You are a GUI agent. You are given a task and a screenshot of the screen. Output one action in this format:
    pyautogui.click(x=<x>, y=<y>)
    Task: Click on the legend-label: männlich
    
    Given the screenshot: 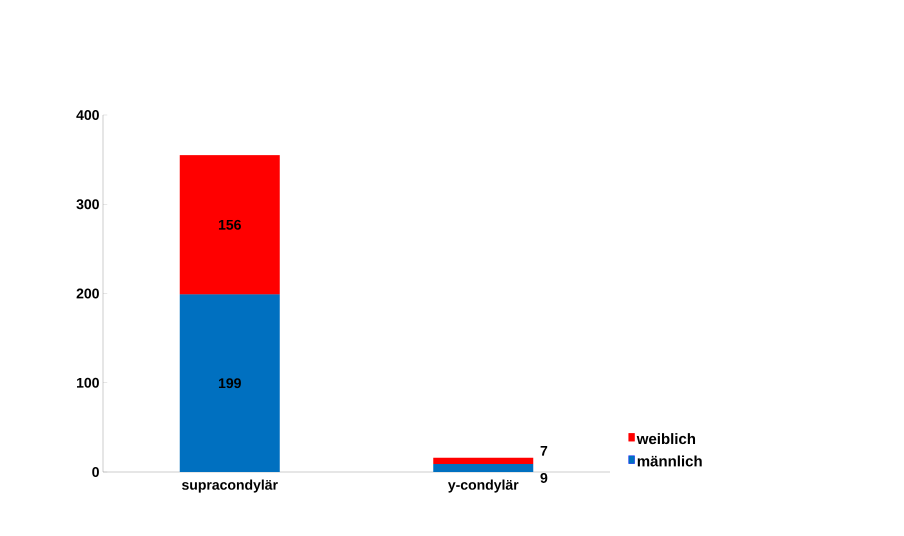 What is the action you would take?
    pyautogui.click(x=670, y=460)
    